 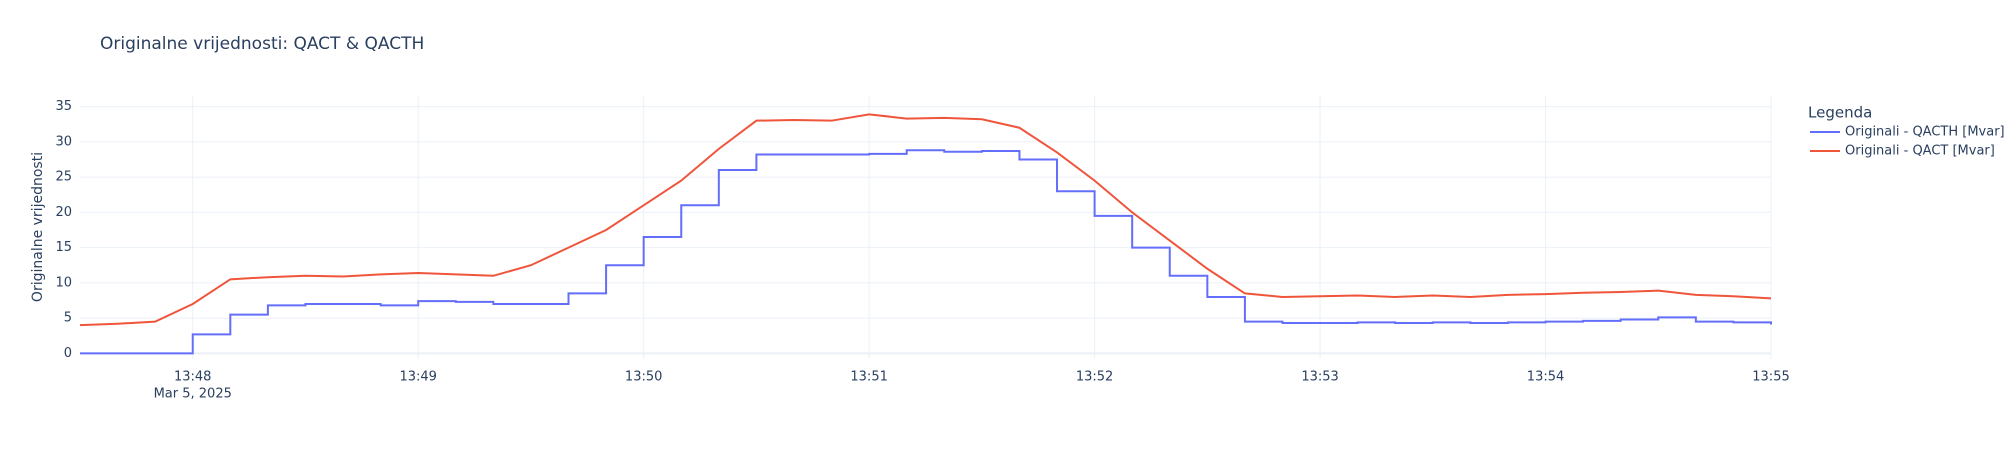 What do you see at coordinates (192, 377) in the screenshot?
I see `x-tick-label: 13:48` at bounding box center [192, 377].